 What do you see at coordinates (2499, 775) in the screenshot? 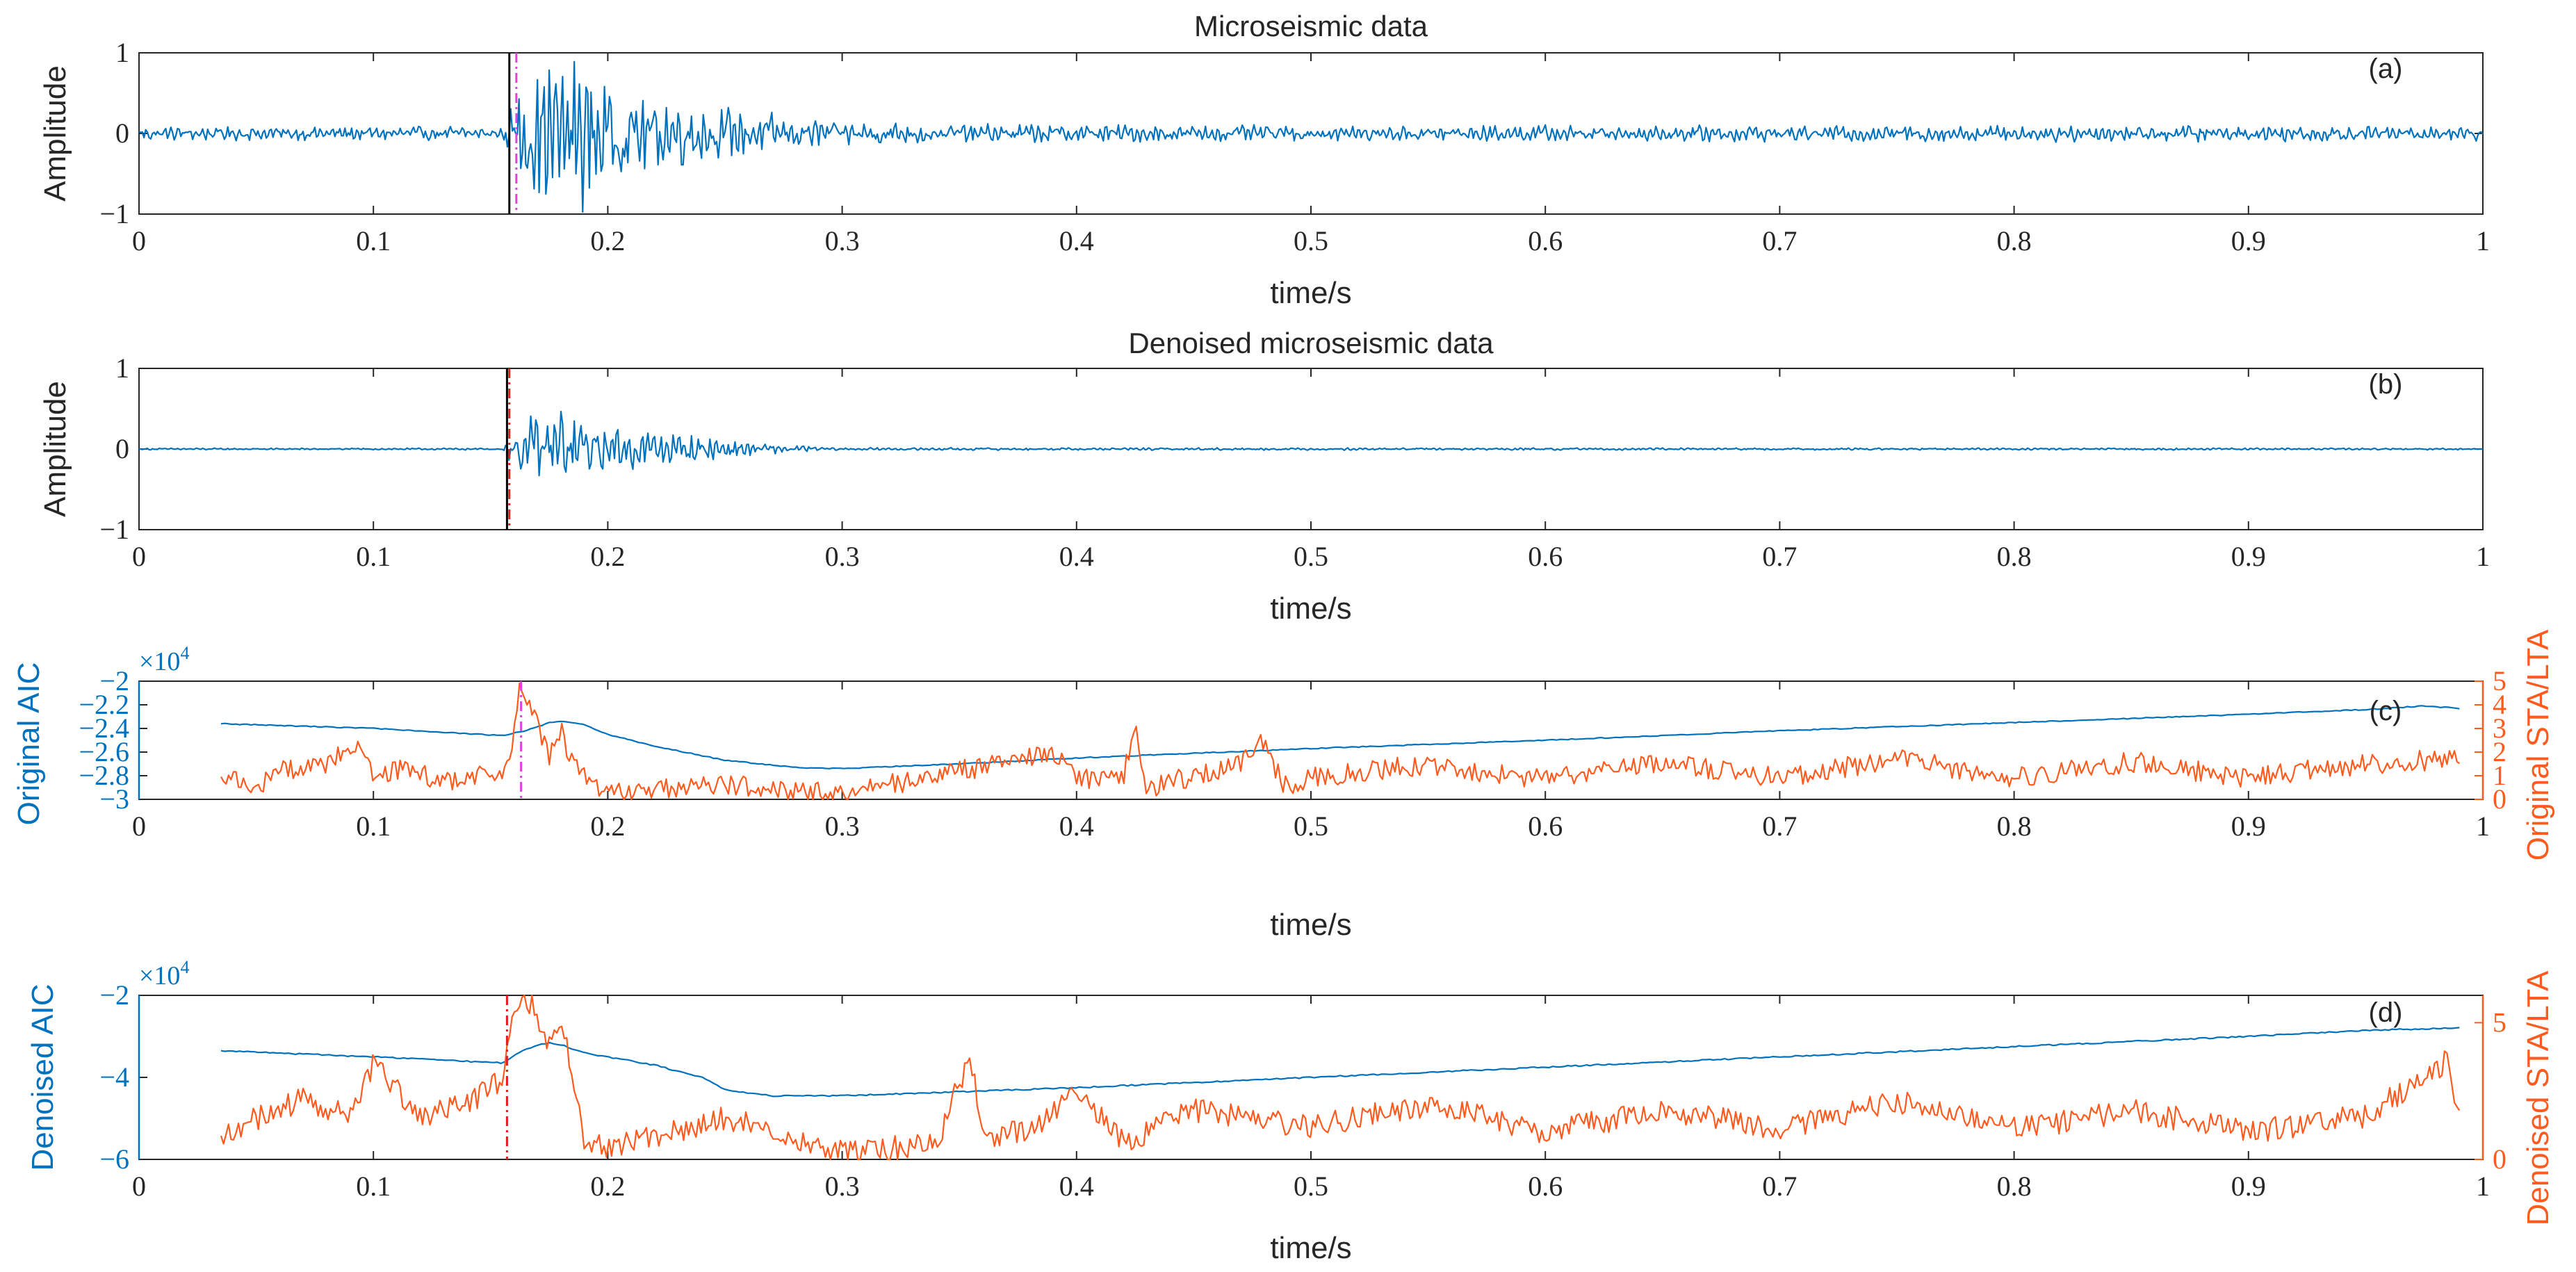
I see `y-right-tick-label: 1` at bounding box center [2499, 775].